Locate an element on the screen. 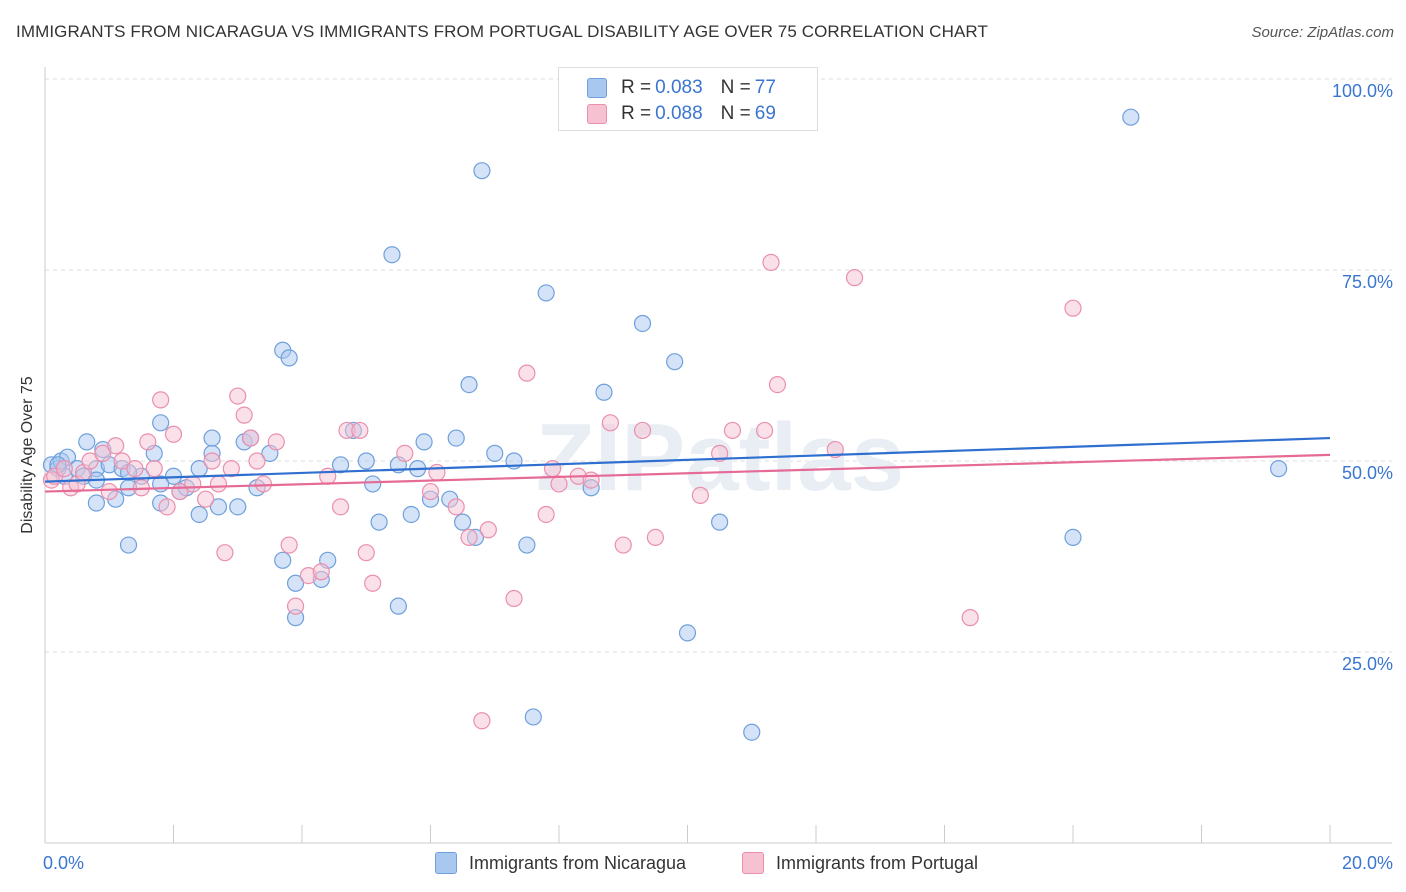 This screenshot has width=1406, height=892. y-tick-label: 25.0% is located at coordinates (1367, 664).